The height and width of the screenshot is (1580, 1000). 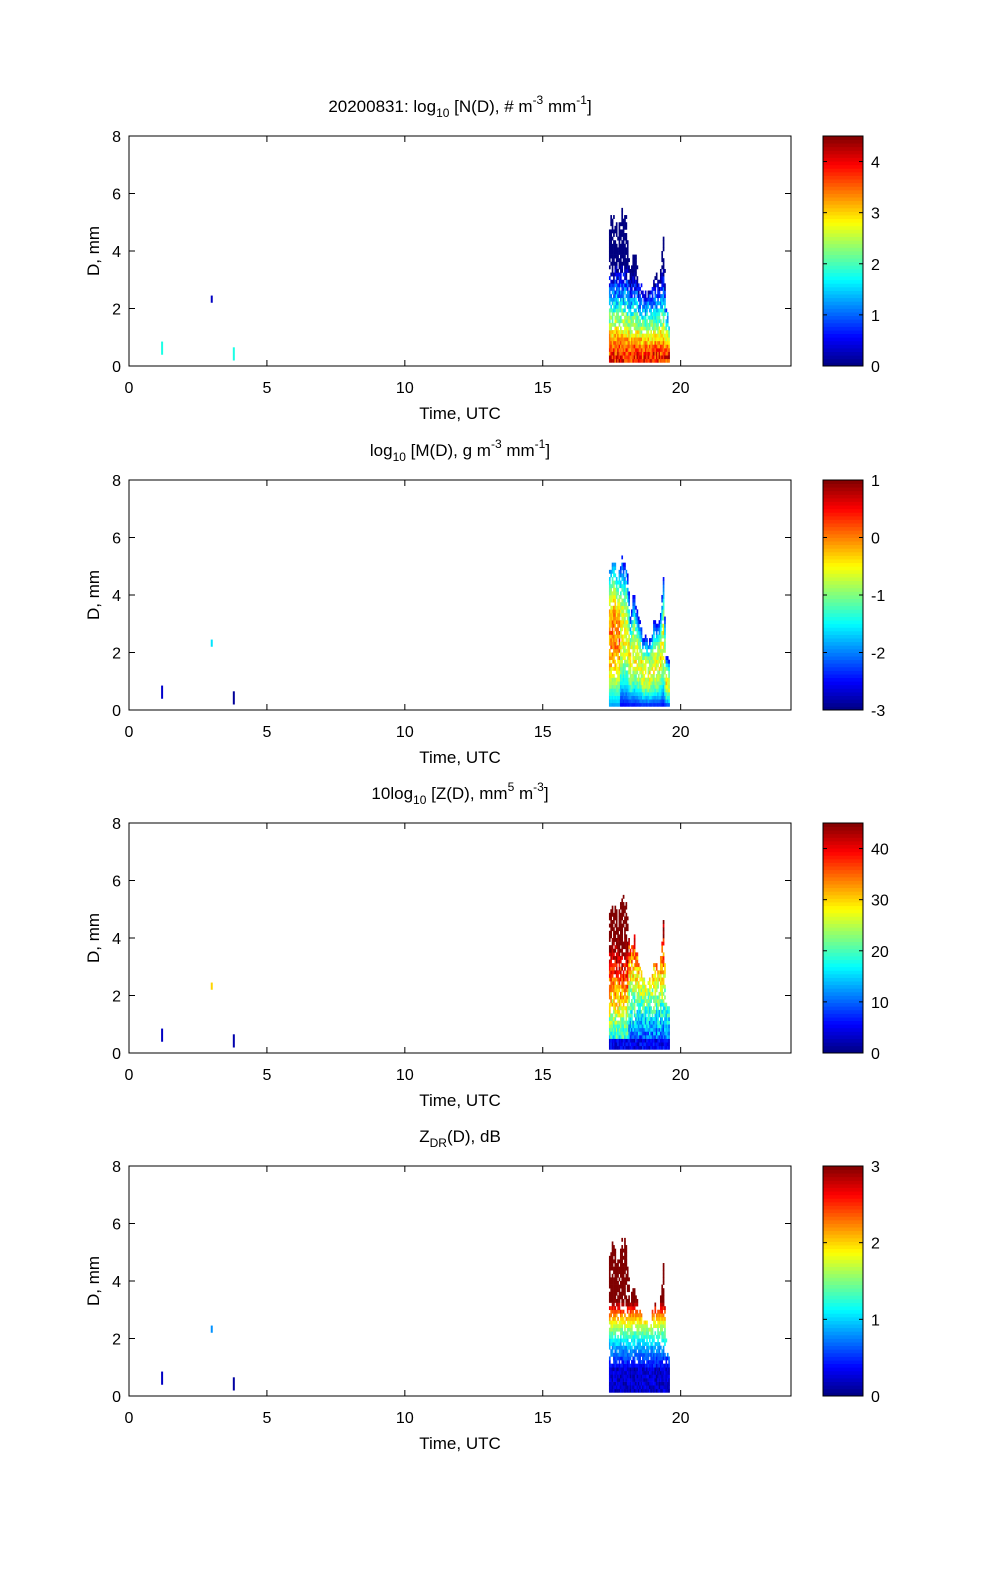 I want to click on x-axis-label: Time, UTC, so click(x=460, y=413).